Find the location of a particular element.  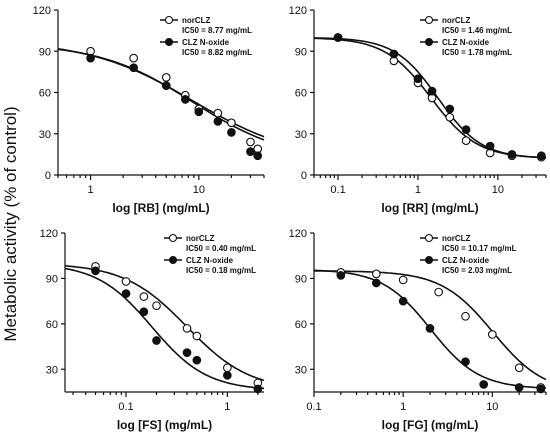

x-axis-label: log [FG] (mg/mL) is located at coordinates (430, 425).